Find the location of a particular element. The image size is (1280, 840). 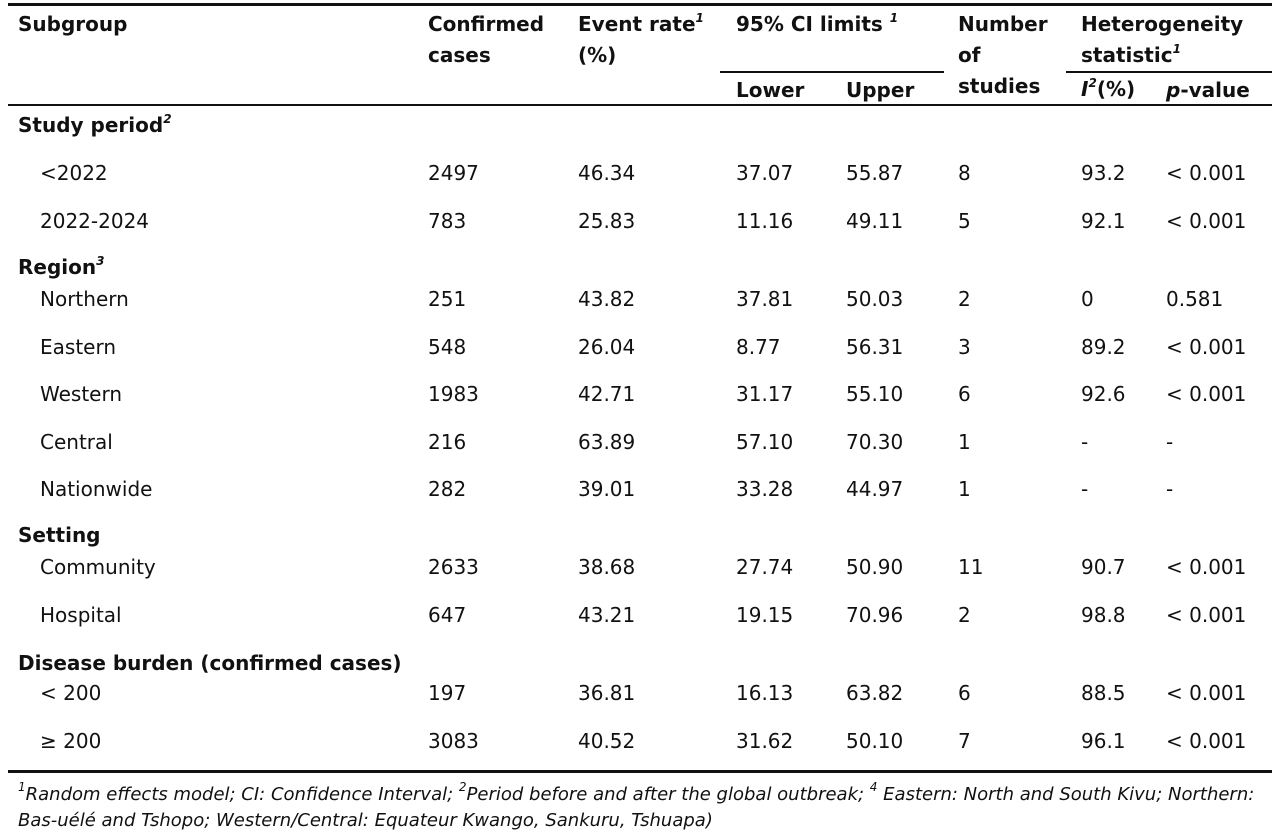

group-header: Disease burden (confirmed cases) is located at coordinates (210, 663).